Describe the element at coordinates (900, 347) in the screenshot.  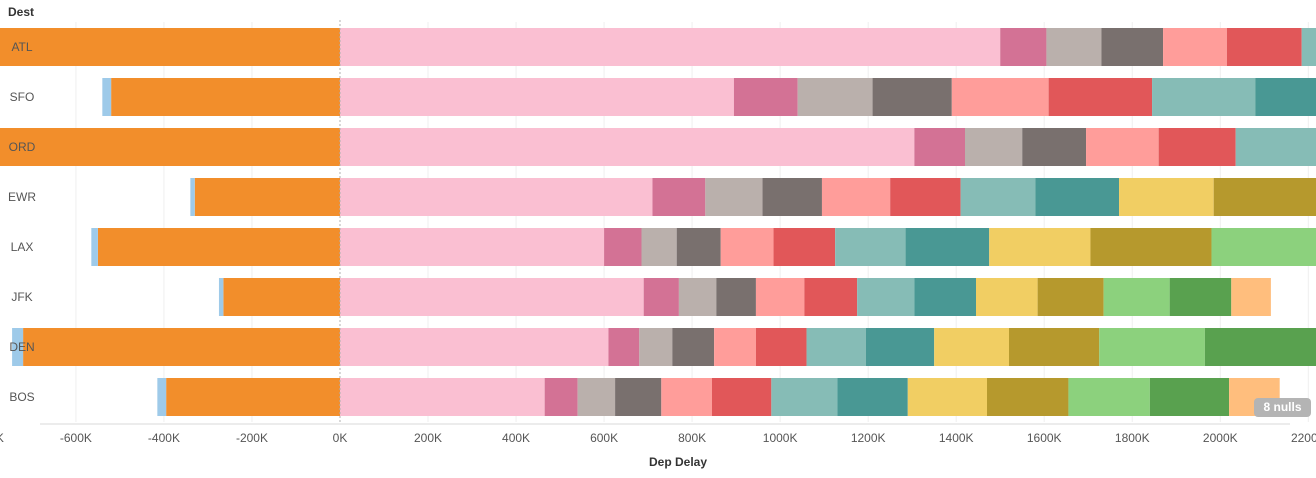
I see `bar-den-s8` at that location.